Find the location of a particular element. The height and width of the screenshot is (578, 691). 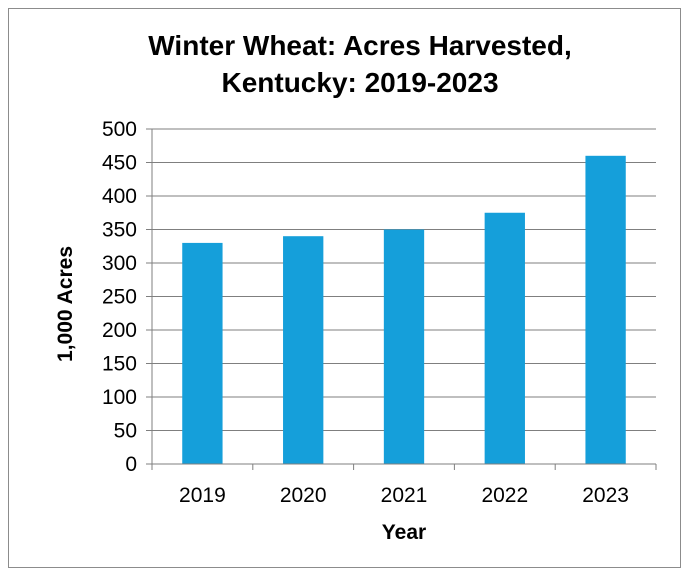

y-tick-label: 200 is located at coordinates (119, 330).